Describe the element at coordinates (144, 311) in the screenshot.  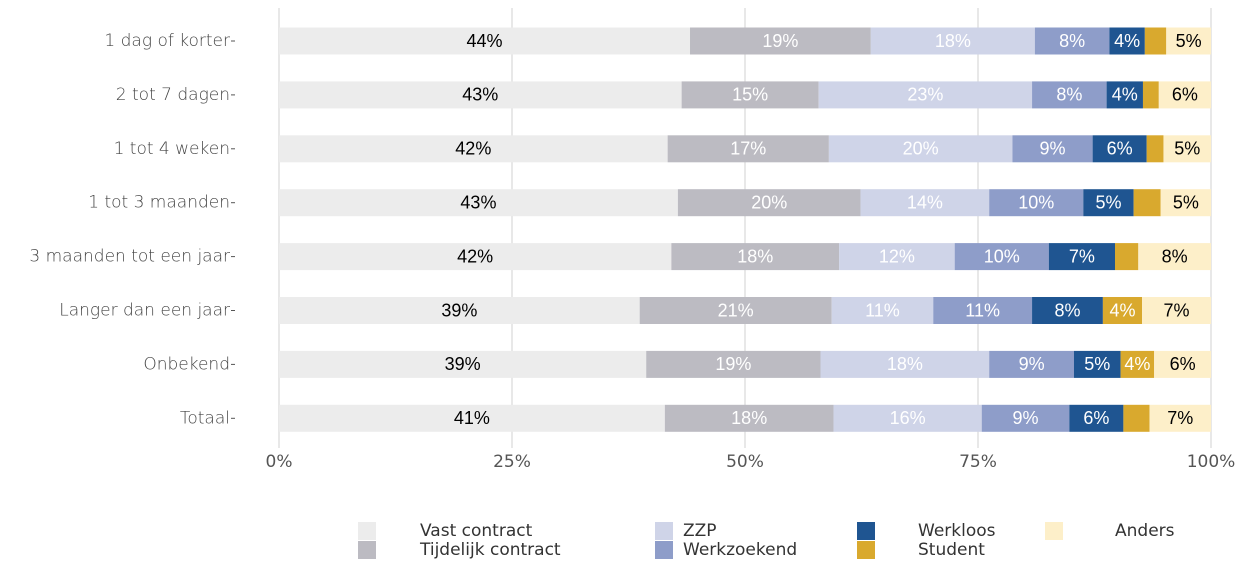
I see `y-tick-label: Langer dan een jaar` at that location.